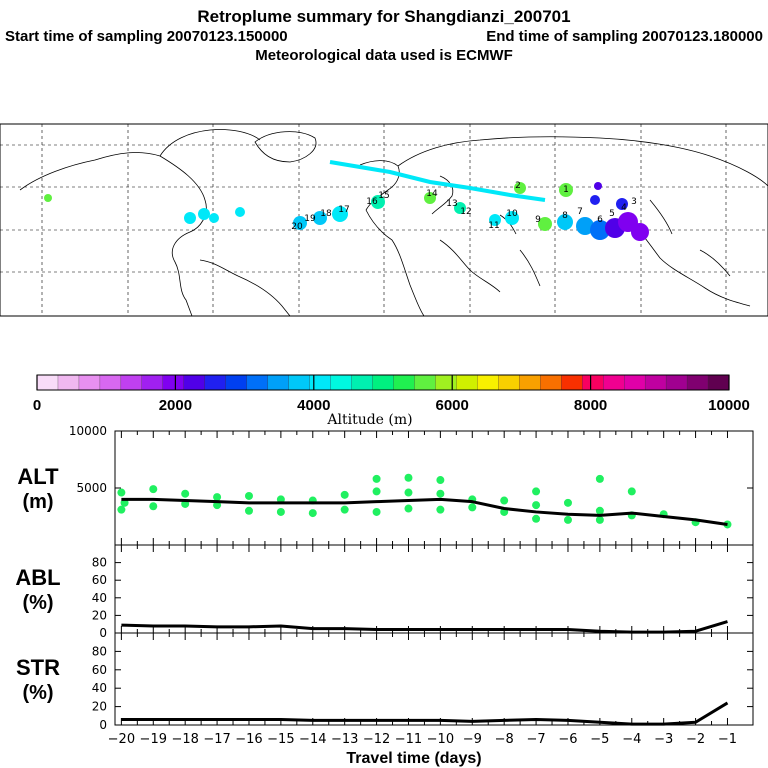 Image resolution: width=768 pixels, height=768 pixels. Describe the element at coordinates (472, 739) in the screenshot. I see `xtick-label: −9` at that location.